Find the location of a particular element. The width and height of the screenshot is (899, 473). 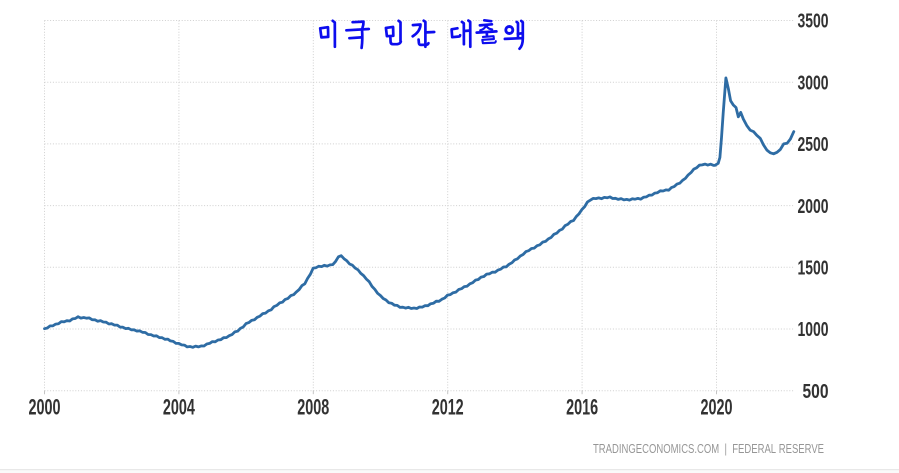

svg-text:TRADINGECONOMICS.COM | FEDER: TRADINGECONOMICS.COM | FEDERAL RESERVE is located at coordinates (708, 448).